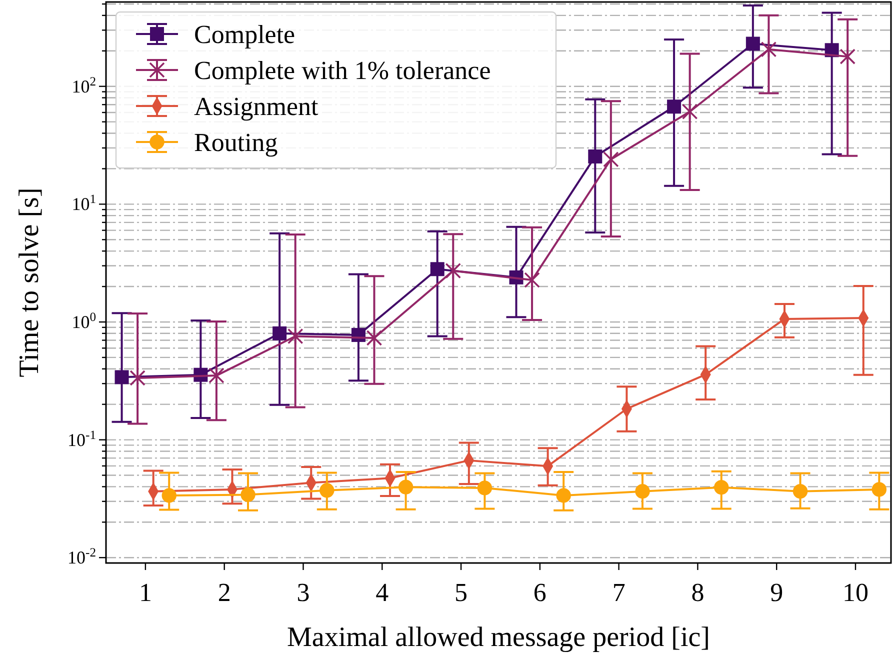  Describe the element at coordinates (84, 321) in the screenshot. I see `y-tick-label: 10$^{0}$` at that location.